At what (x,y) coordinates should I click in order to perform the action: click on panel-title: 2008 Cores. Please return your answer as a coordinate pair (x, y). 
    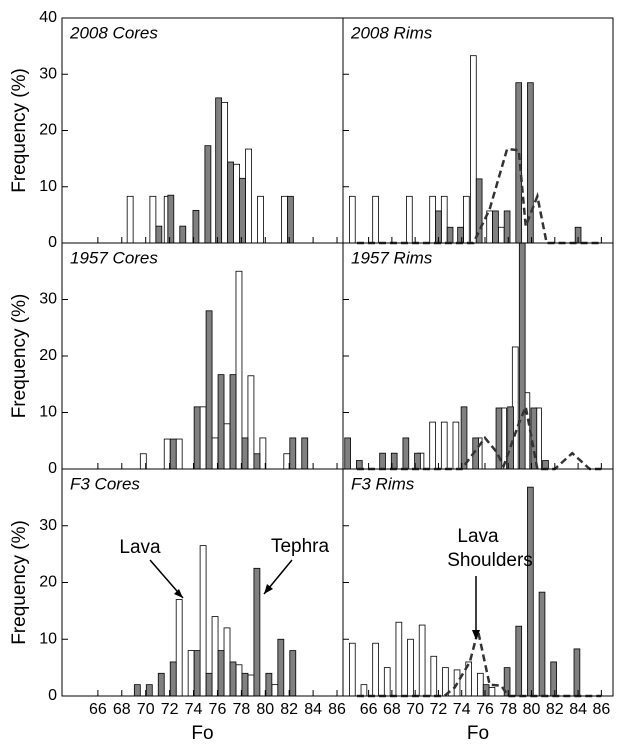
    Looking at the image, I should click on (113, 32).